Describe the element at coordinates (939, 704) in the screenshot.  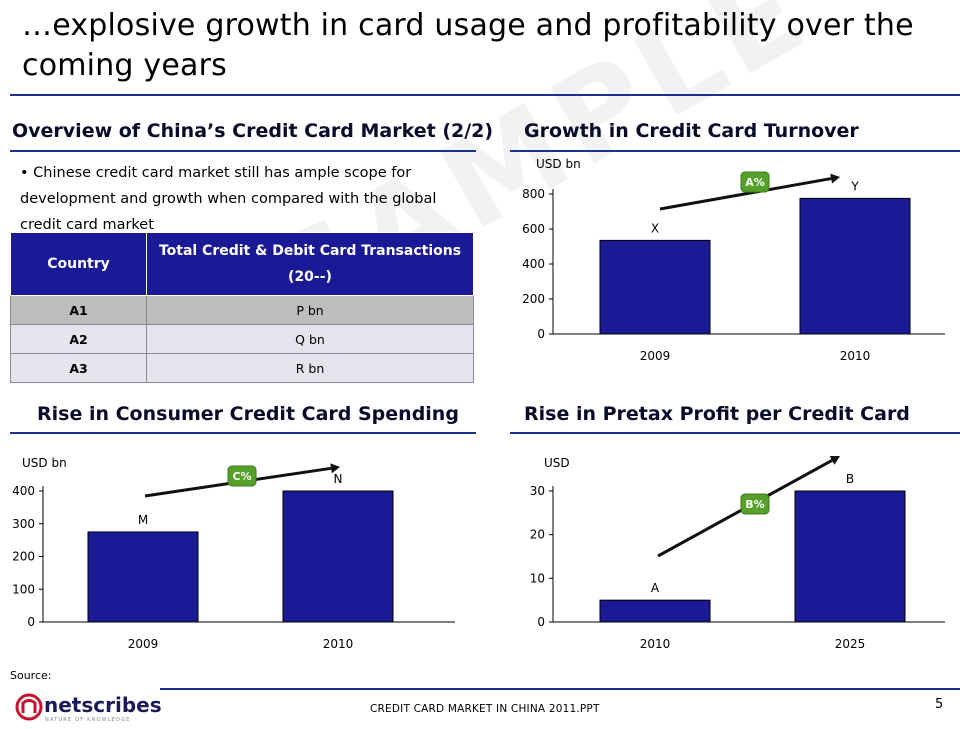
I see `page-number: 5` at that location.